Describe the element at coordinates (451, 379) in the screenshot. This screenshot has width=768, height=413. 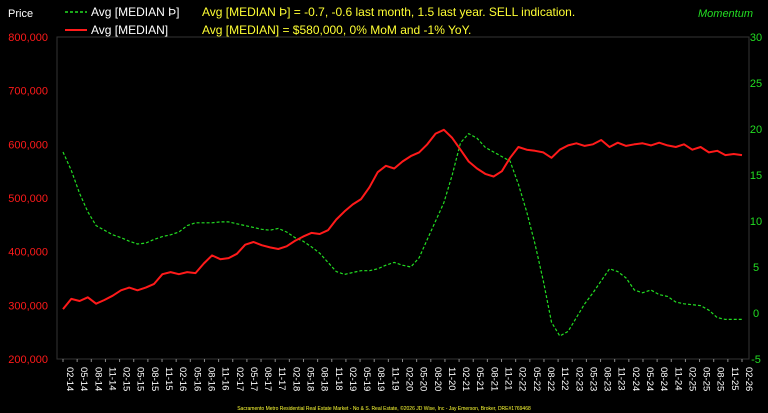
I see `x-tick-label: 11-20` at that location.